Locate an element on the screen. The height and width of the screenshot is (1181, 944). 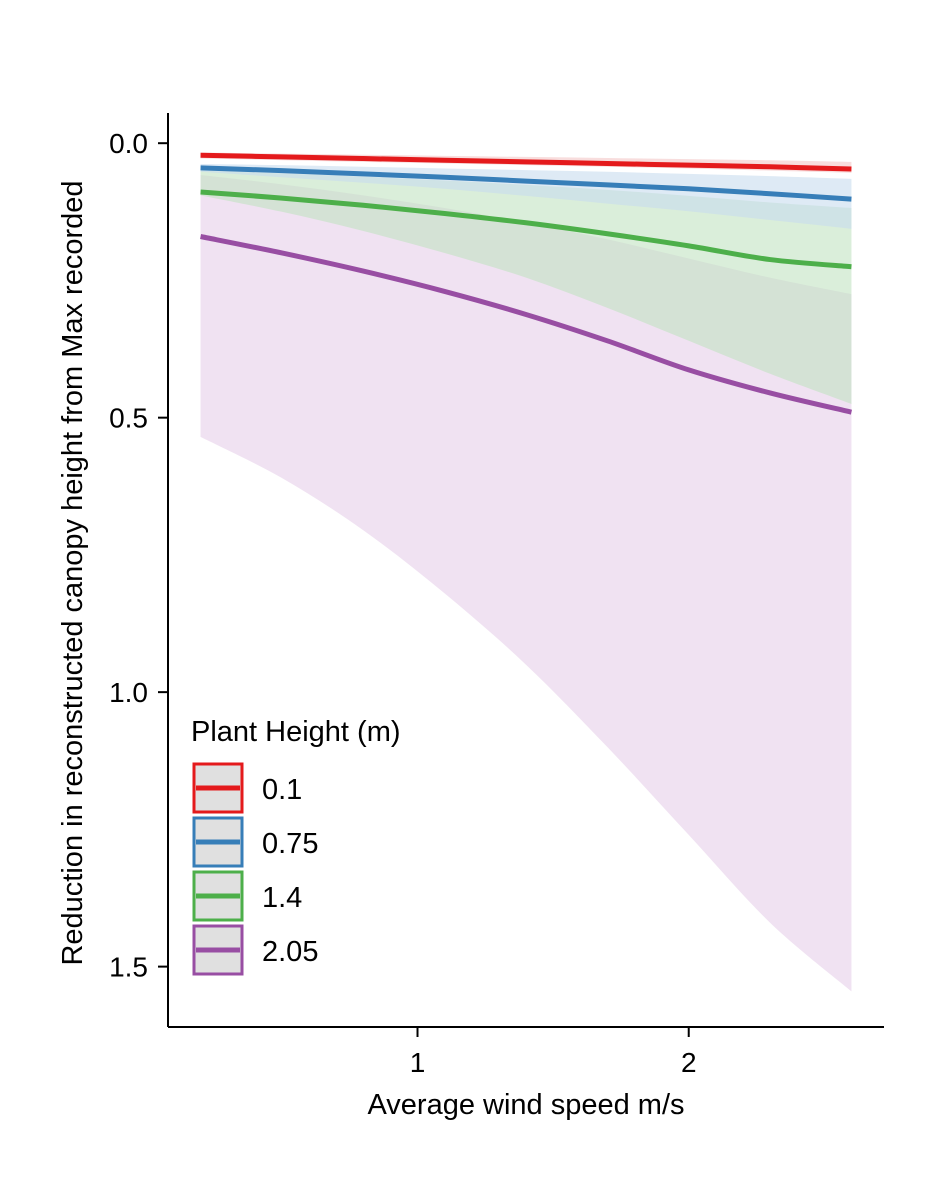
legend-item: 2.05 is located at coordinates (255, 950).